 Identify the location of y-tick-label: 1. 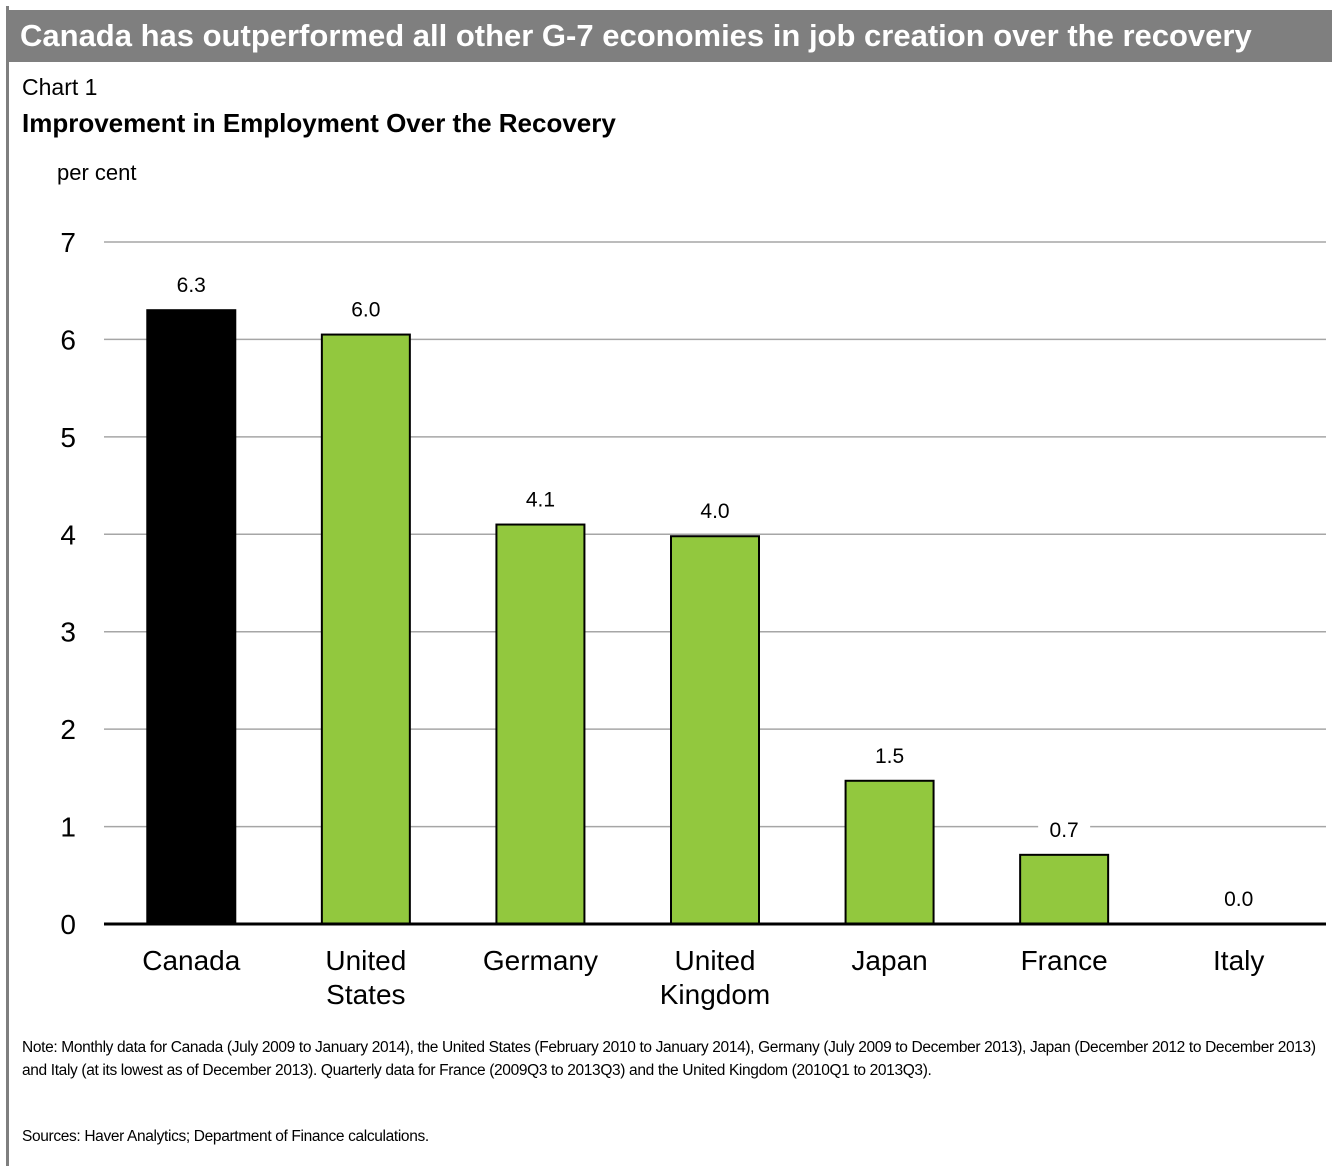
(68, 827).